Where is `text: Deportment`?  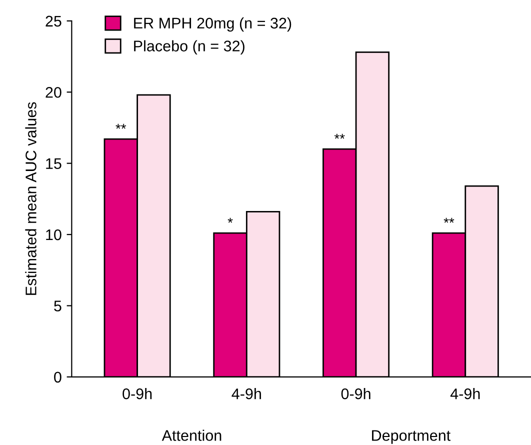
text: Deportment is located at coordinates (411, 437).